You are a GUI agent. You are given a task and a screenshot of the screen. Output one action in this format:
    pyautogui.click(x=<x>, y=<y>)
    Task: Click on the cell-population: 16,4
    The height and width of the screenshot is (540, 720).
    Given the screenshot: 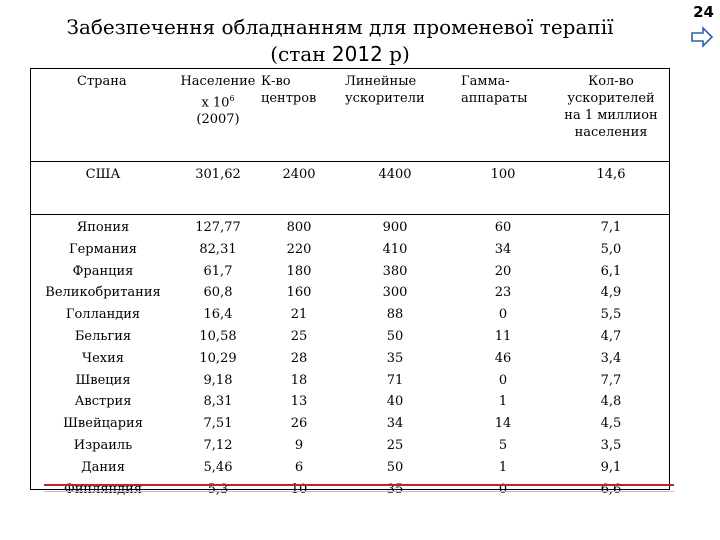 What is the action you would take?
    pyautogui.click(x=218, y=315)
    